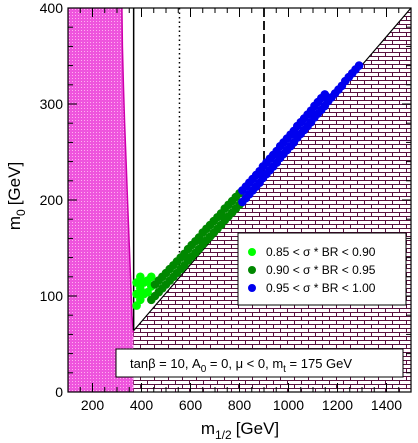  Describe the element at coordinates (386, 405) in the screenshot. I see `x-tick-label: 1400` at that location.